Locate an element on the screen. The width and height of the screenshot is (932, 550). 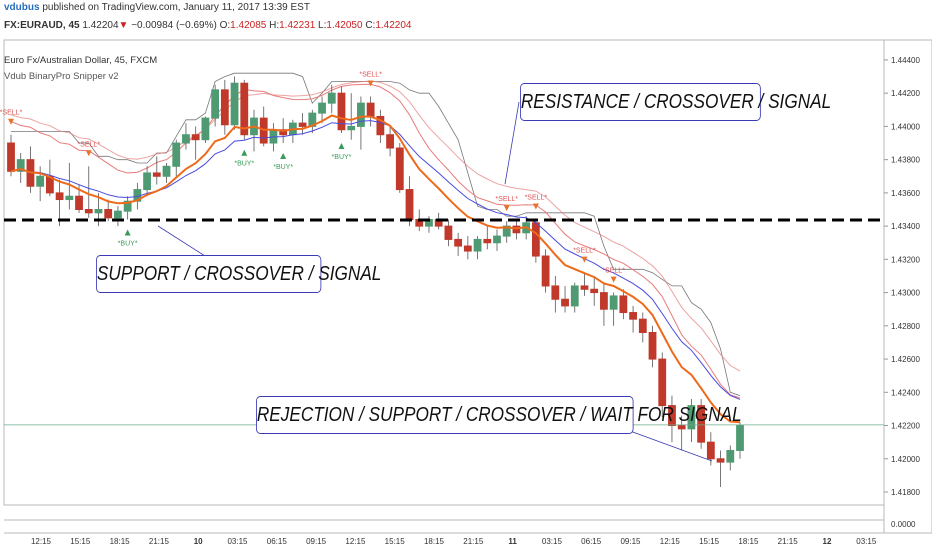
time-tick-label: 10 is located at coordinates (198, 541).